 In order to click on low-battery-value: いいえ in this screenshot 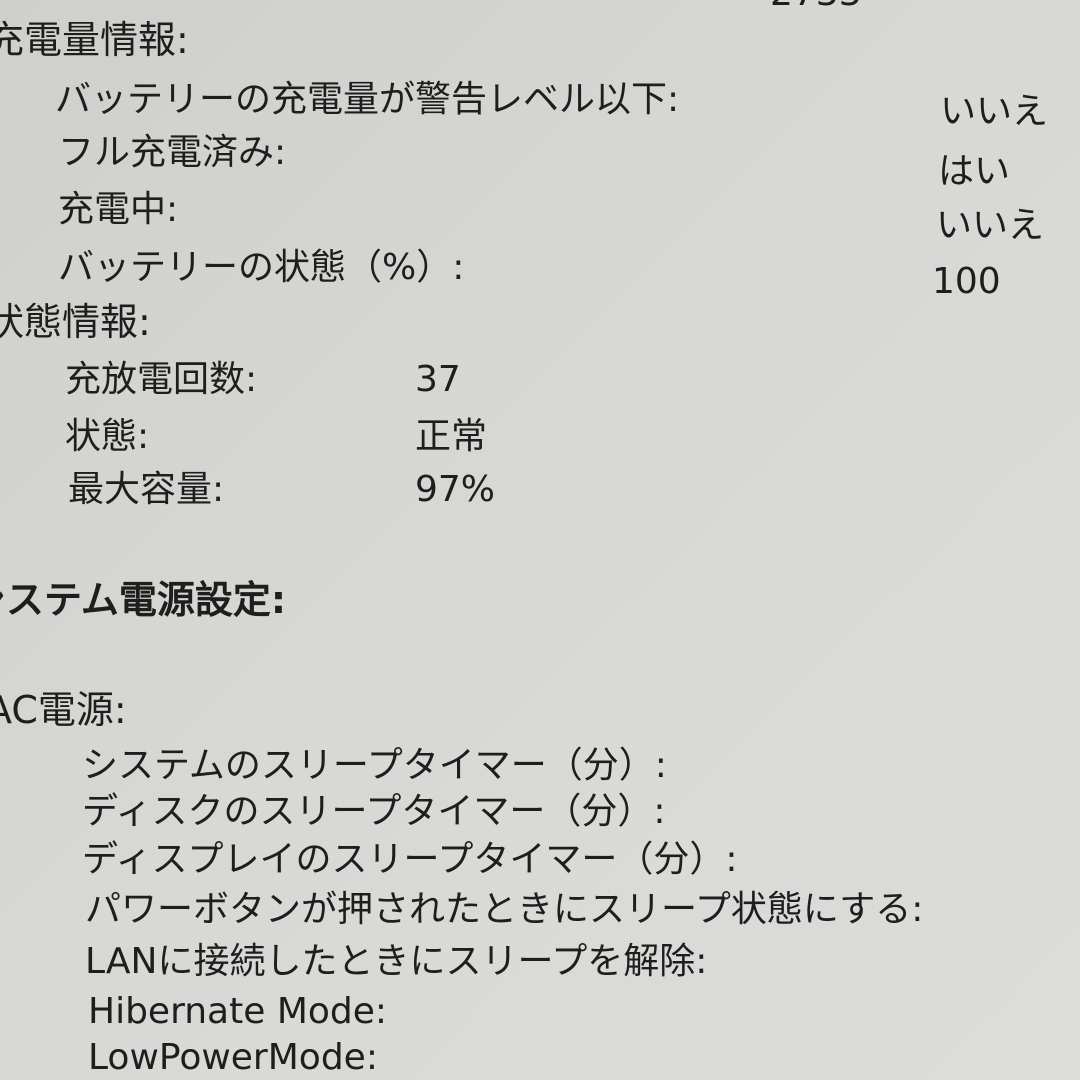, I will do `click(994, 111)`.